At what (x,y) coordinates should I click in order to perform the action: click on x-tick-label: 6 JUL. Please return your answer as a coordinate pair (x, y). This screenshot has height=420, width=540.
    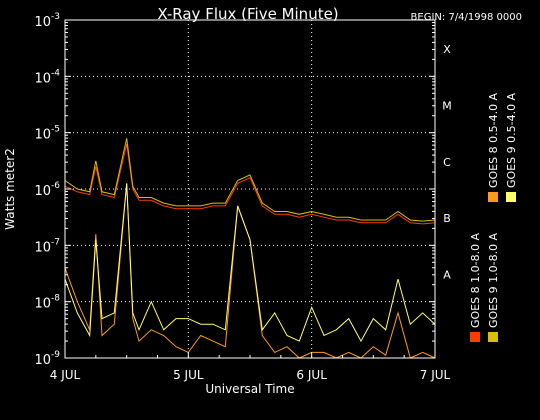
    Looking at the image, I should click on (311, 375).